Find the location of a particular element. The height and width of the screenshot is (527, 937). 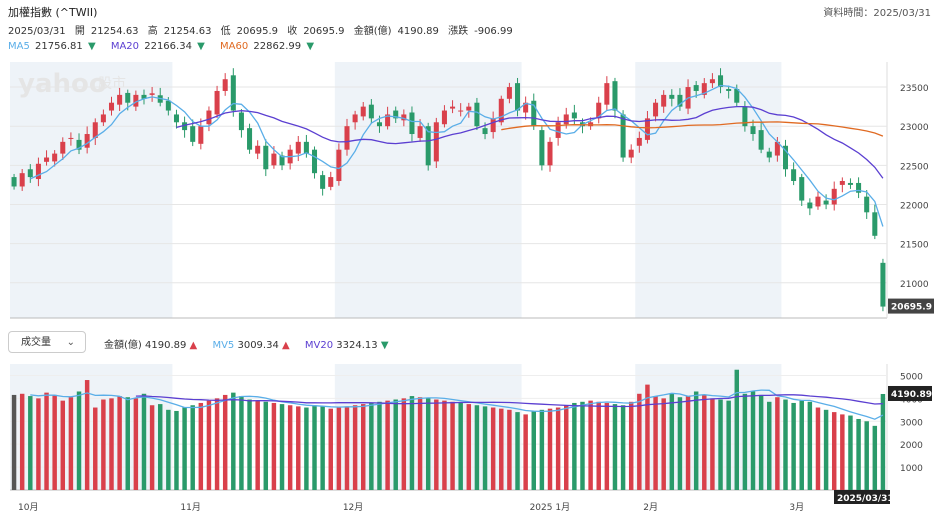

ma20-label: MA20 is located at coordinates (125, 46).